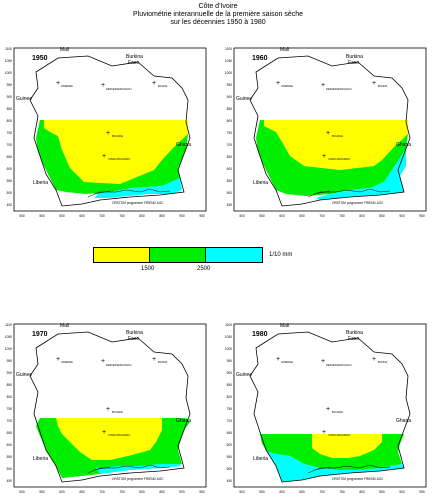  I want to click on x-tick: 650, so click(82, 492).